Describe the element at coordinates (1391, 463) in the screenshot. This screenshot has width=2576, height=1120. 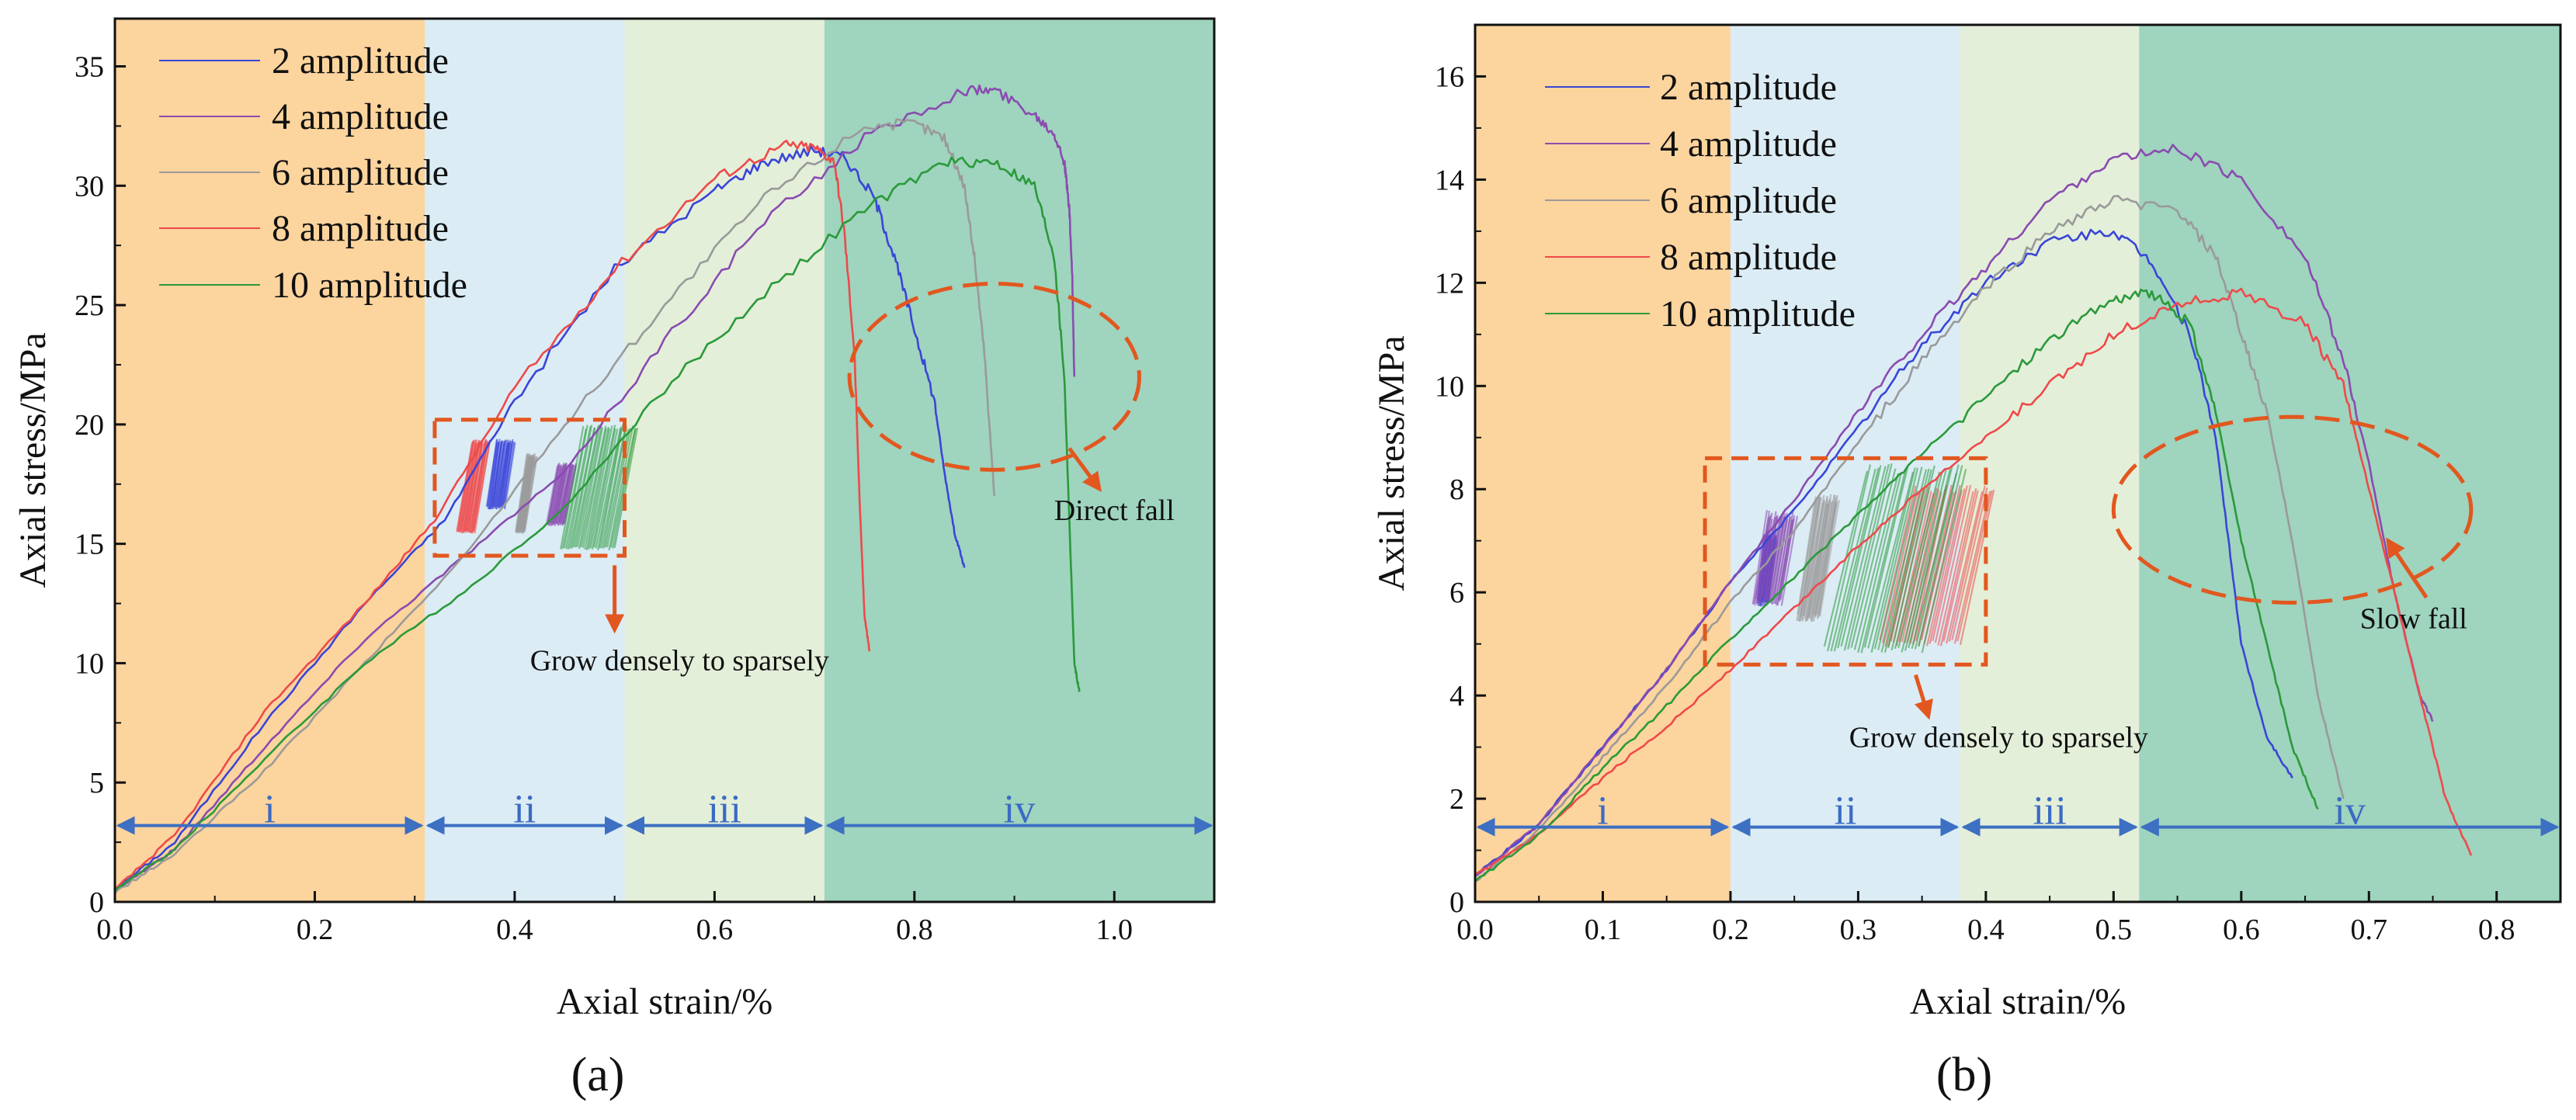
I see `y-axis-title: Axial stress/MPa` at that location.